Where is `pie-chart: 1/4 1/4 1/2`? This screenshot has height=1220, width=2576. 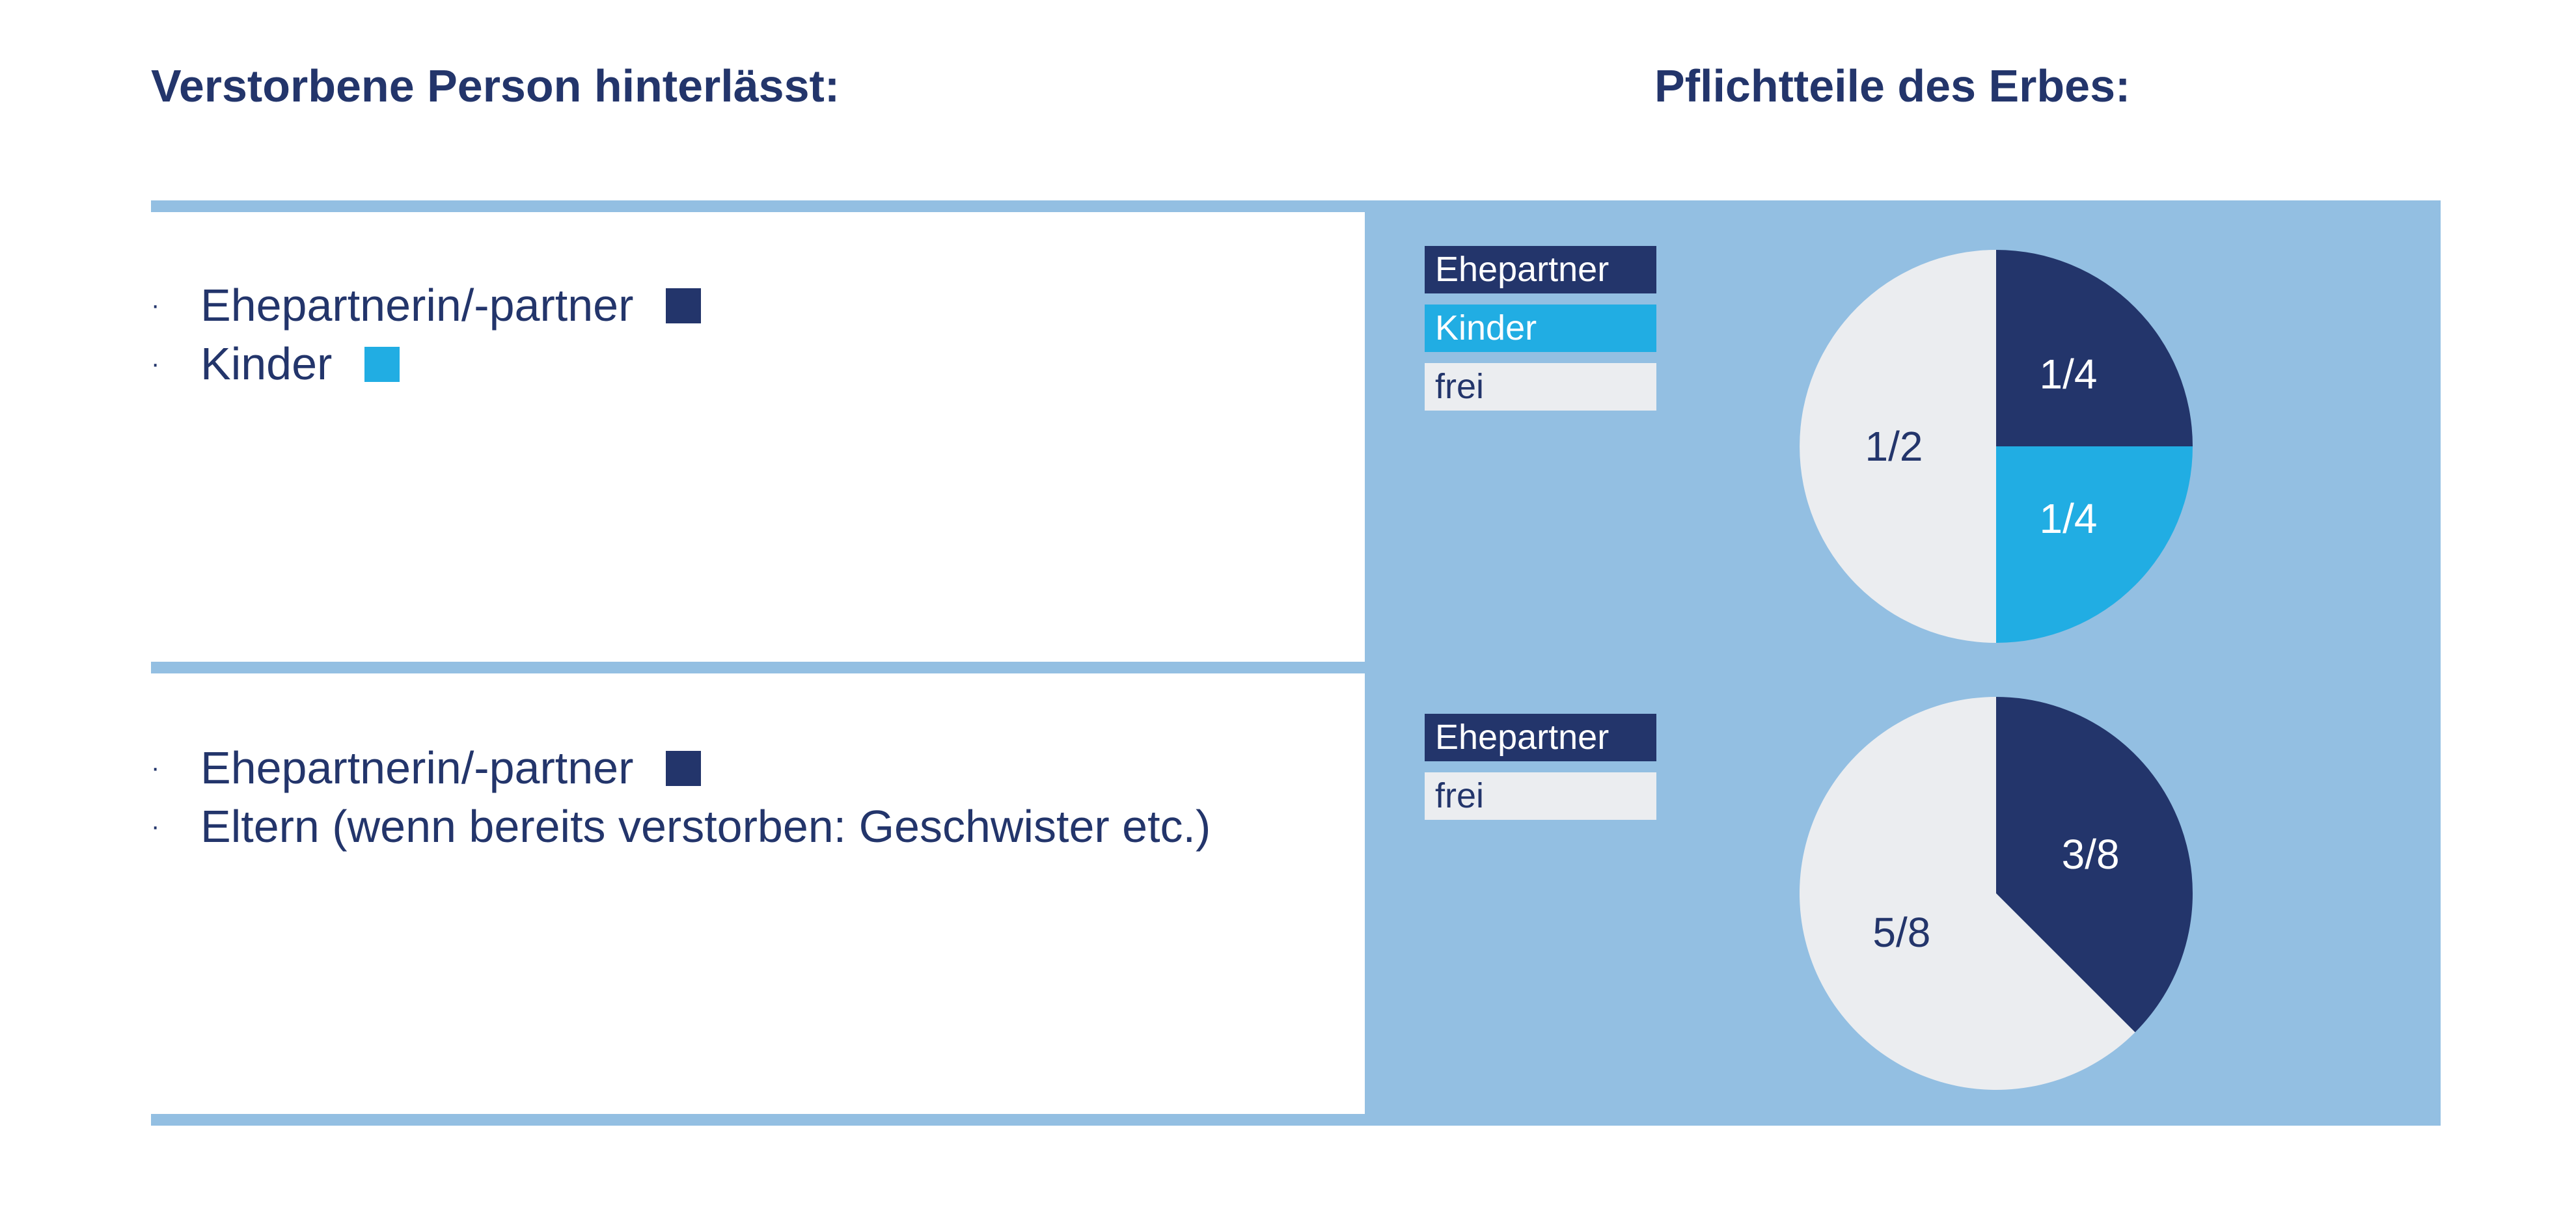
pie-chart: 1/4 1/4 1/2 is located at coordinates (1997, 446).